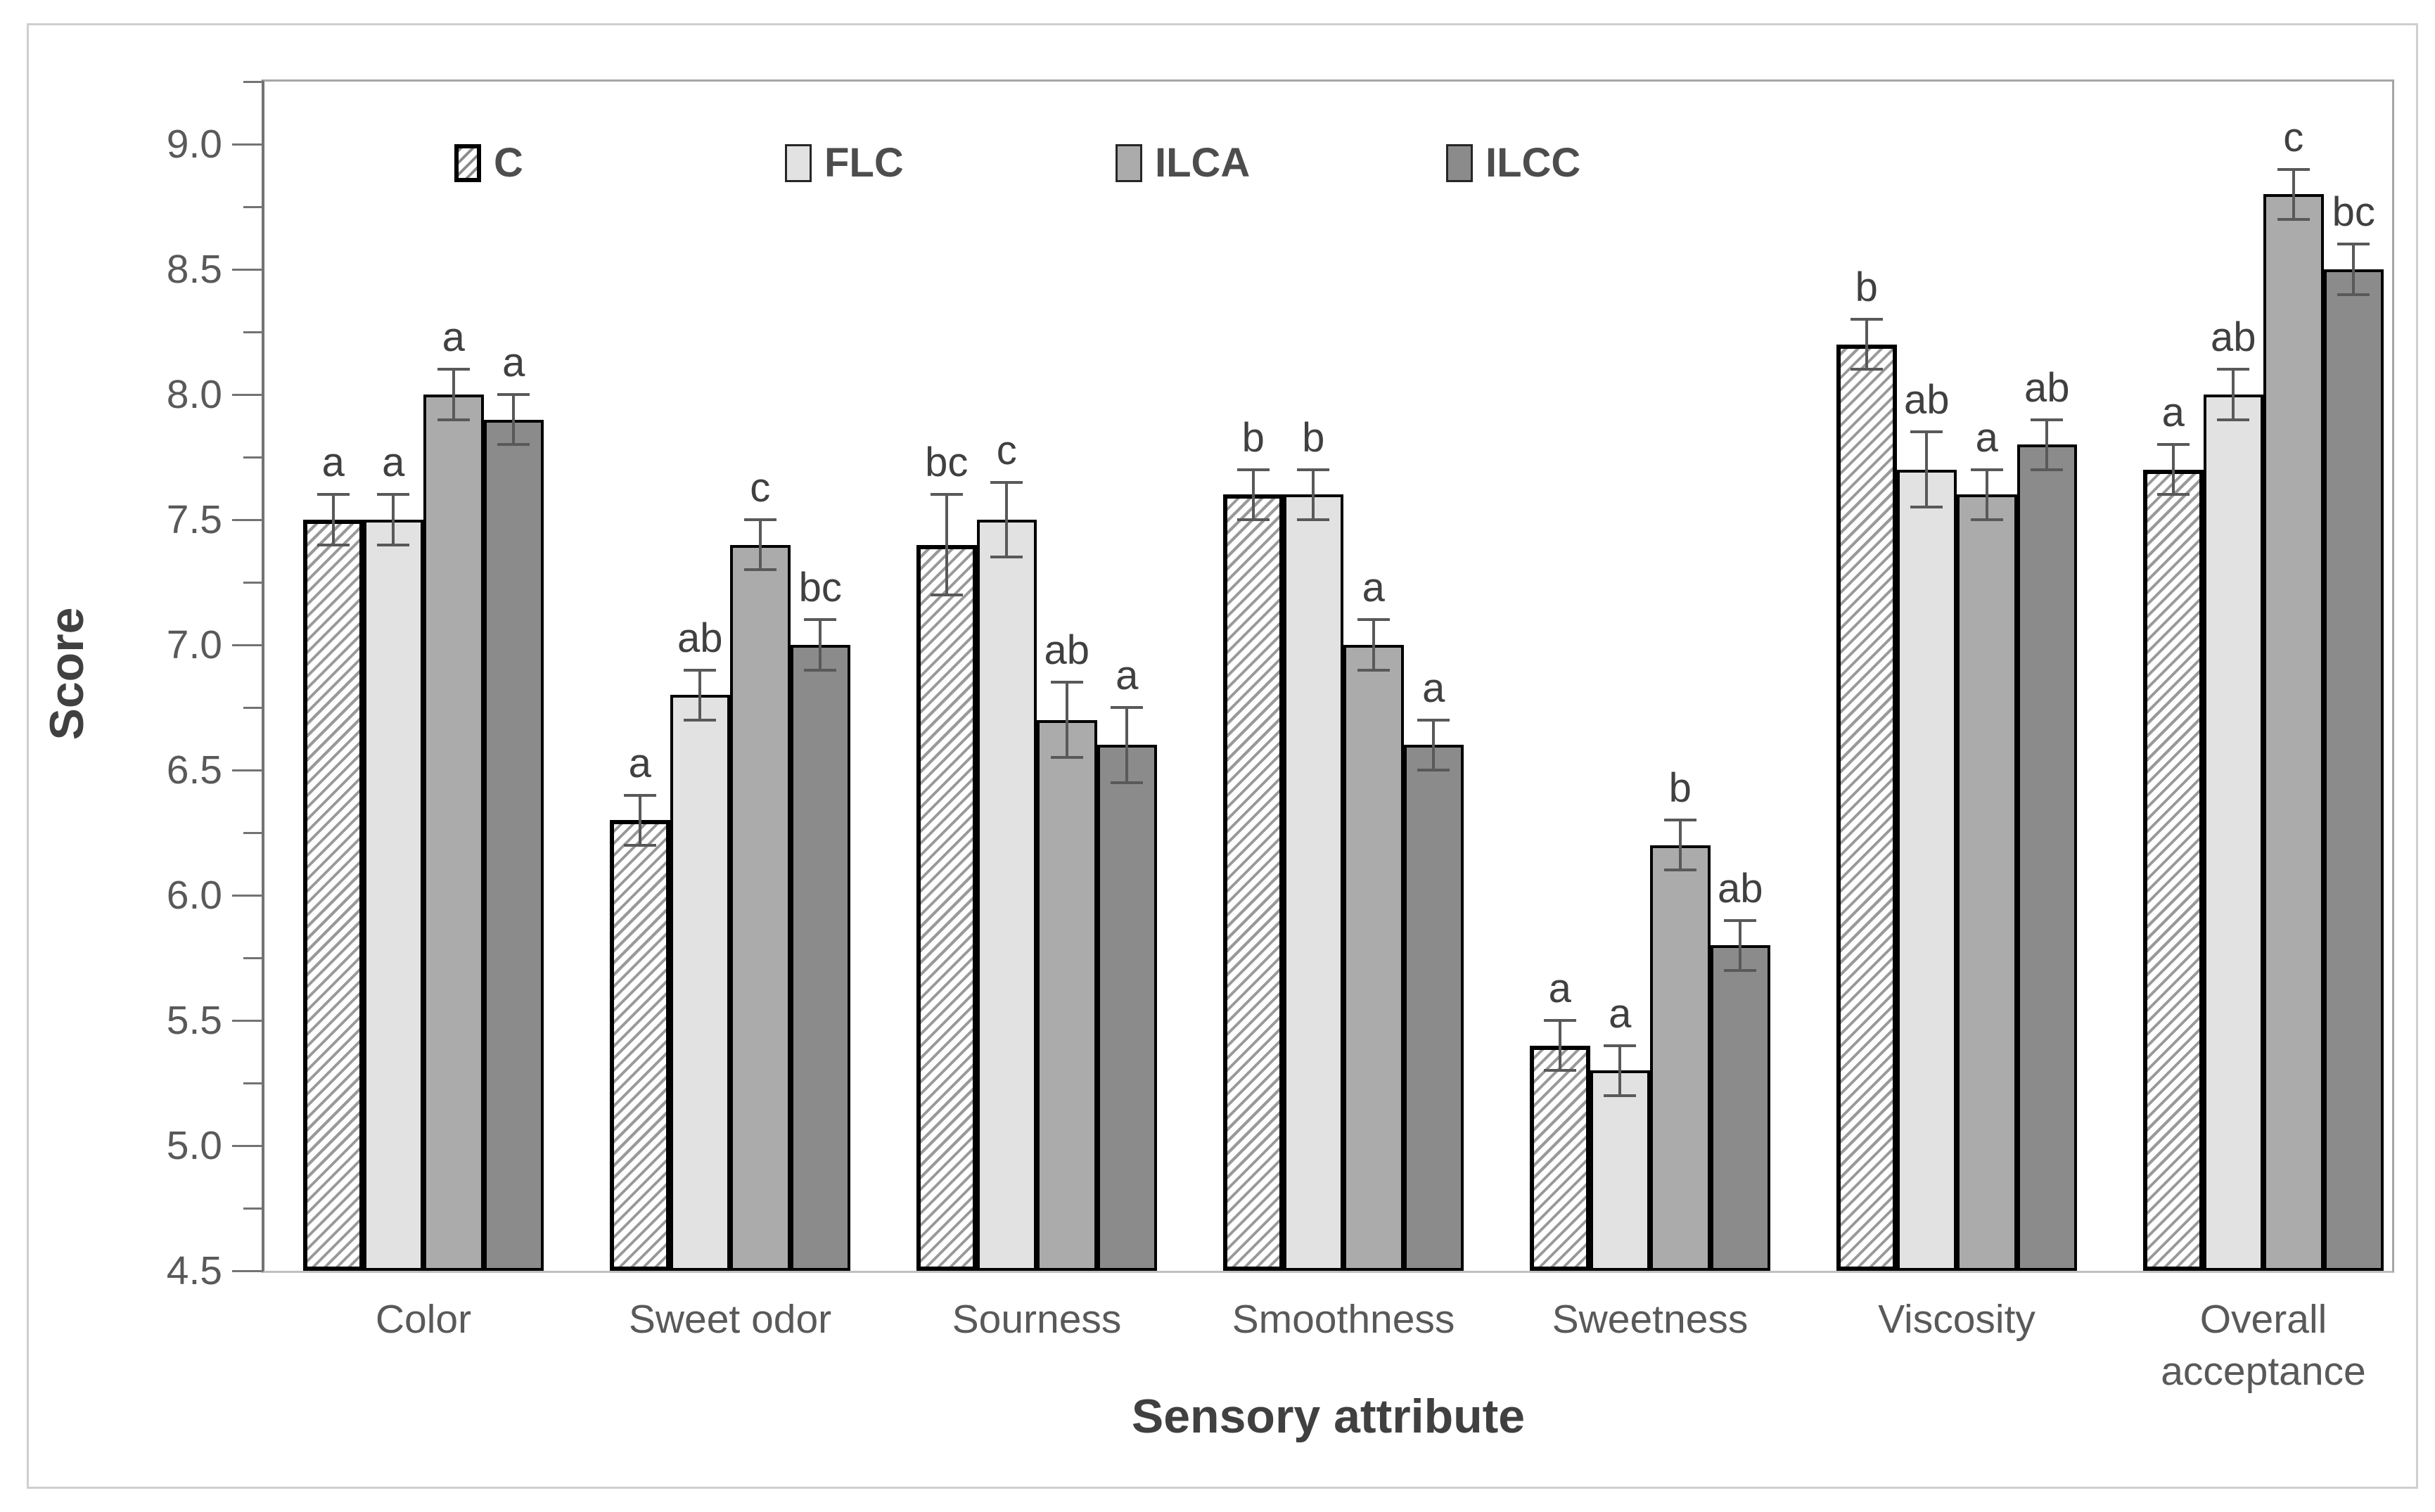  What do you see at coordinates (194, 1145) in the screenshot?
I see `y-tick-label: 5.0` at bounding box center [194, 1145].